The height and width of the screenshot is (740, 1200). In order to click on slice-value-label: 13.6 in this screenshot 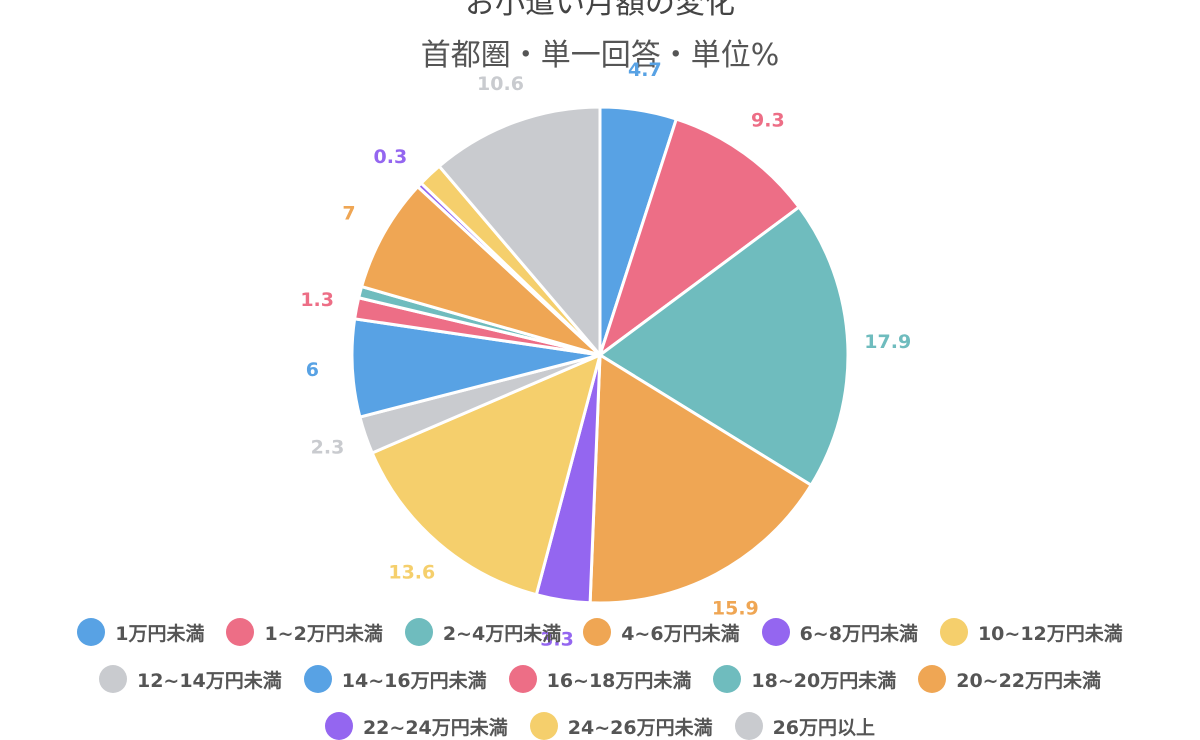, I will do `click(411, 572)`.